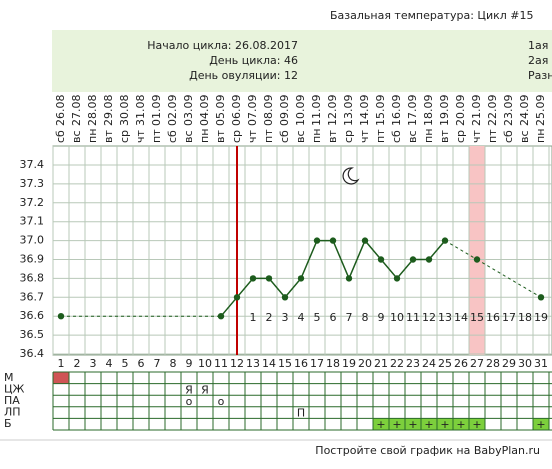 The image size is (552, 469). Describe the element at coordinates (220, 111) in the screenshot. I see `date-label: 05.09` at that location.